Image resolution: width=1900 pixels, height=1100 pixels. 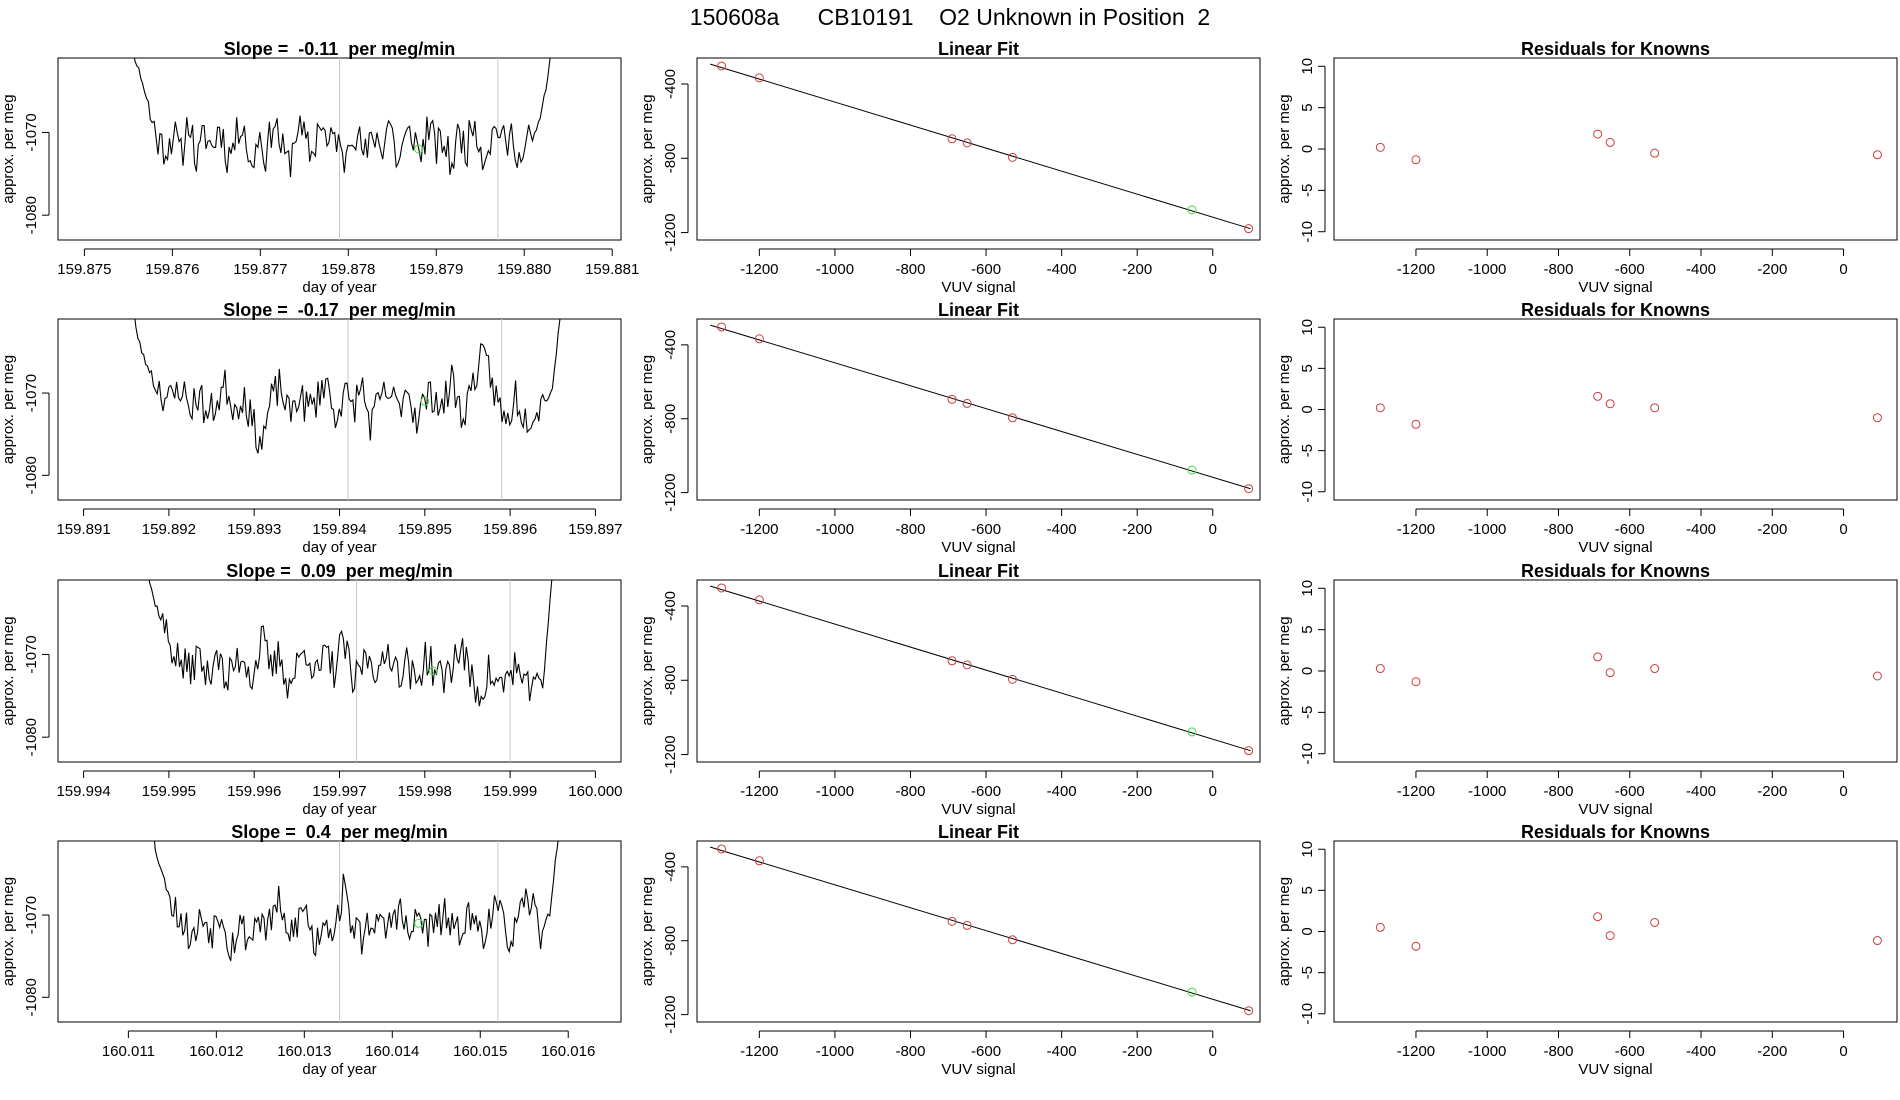 What do you see at coordinates (978, 832) in the screenshot?
I see `panel-title: Linear Fit` at bounding box center [978, 832].